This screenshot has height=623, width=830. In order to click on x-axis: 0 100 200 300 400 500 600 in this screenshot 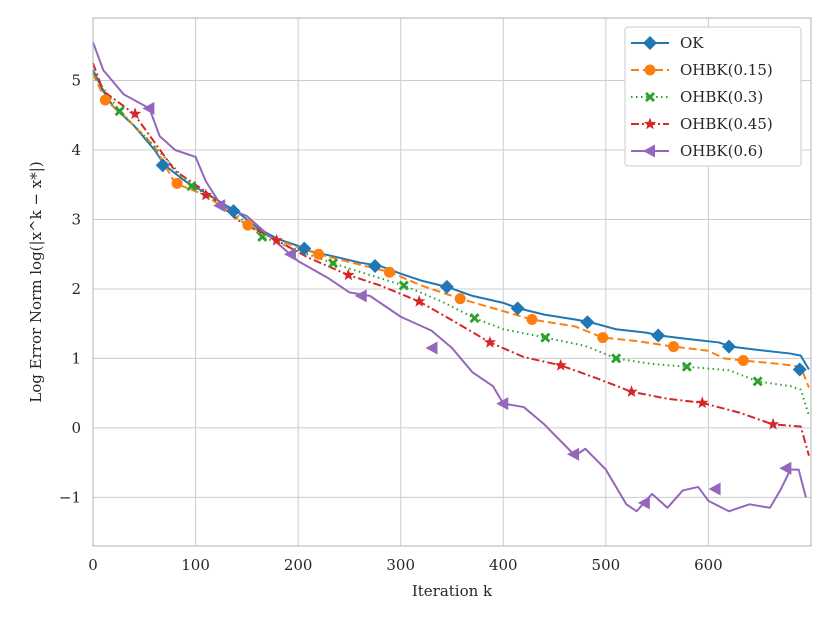, I will do `click(405, 565)`.